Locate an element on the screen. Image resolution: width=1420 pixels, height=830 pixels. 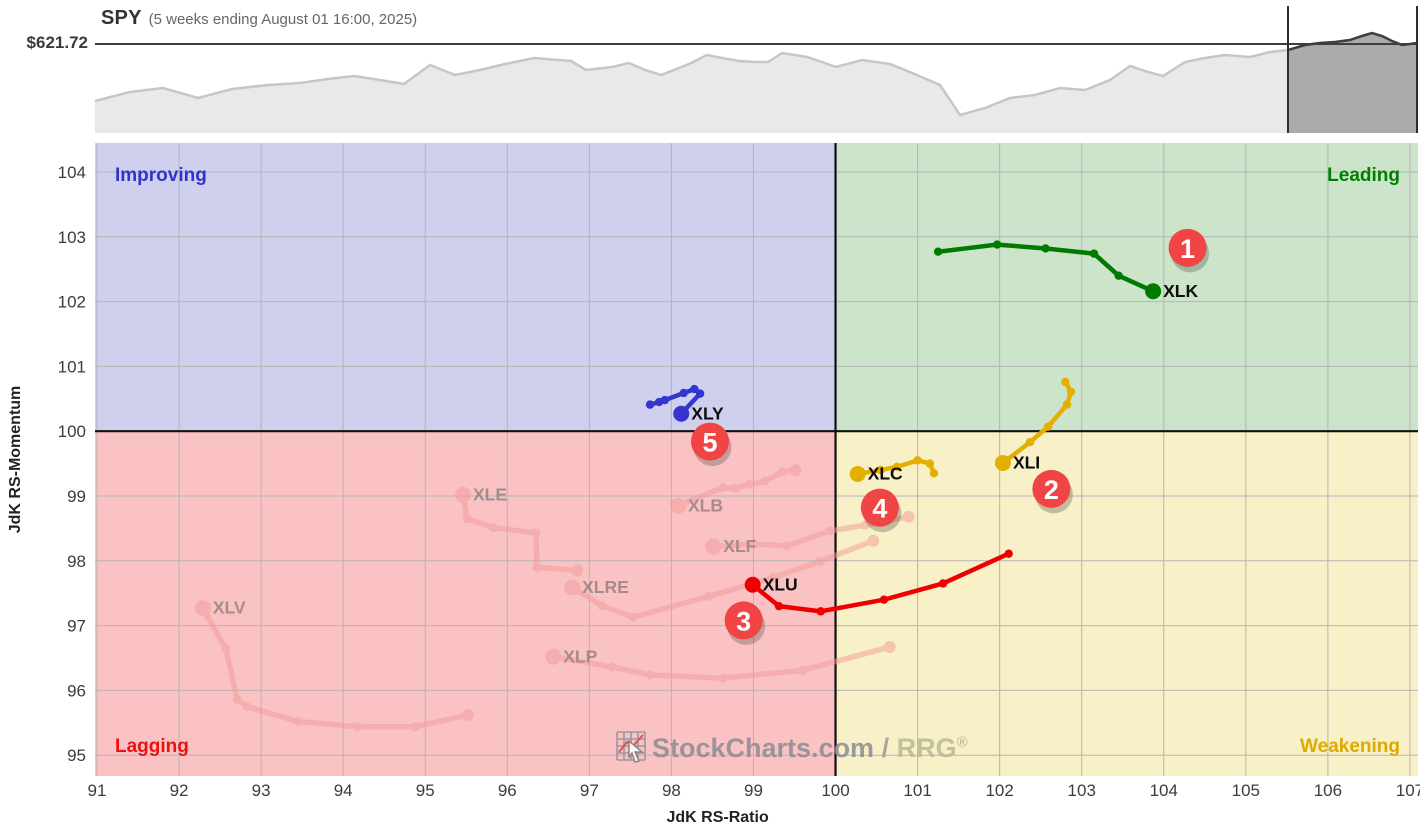
head-dot-XLY is located at coordinates (681, 413).